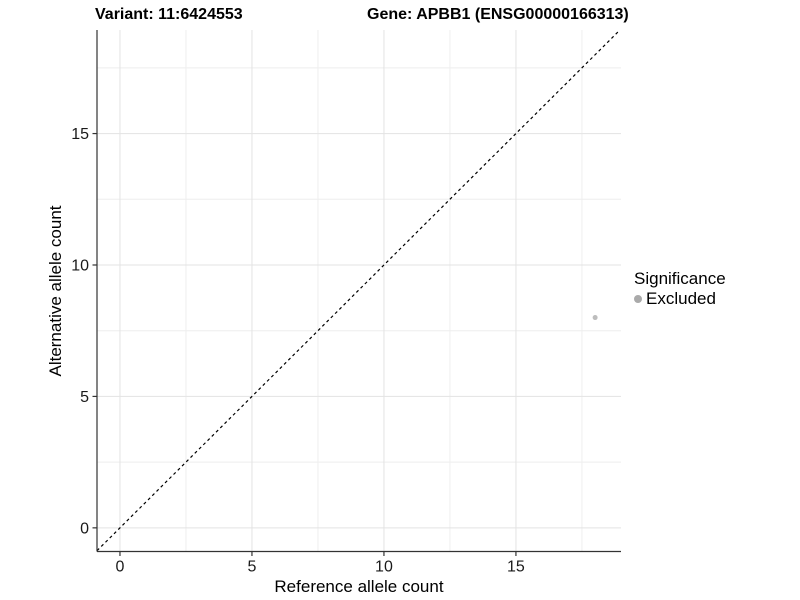 The image size is (800, 600). What do you see at coordinates (80, 134) in the screenshot?
I see `y-tick-label: 15` at bounding box center [80, 134].